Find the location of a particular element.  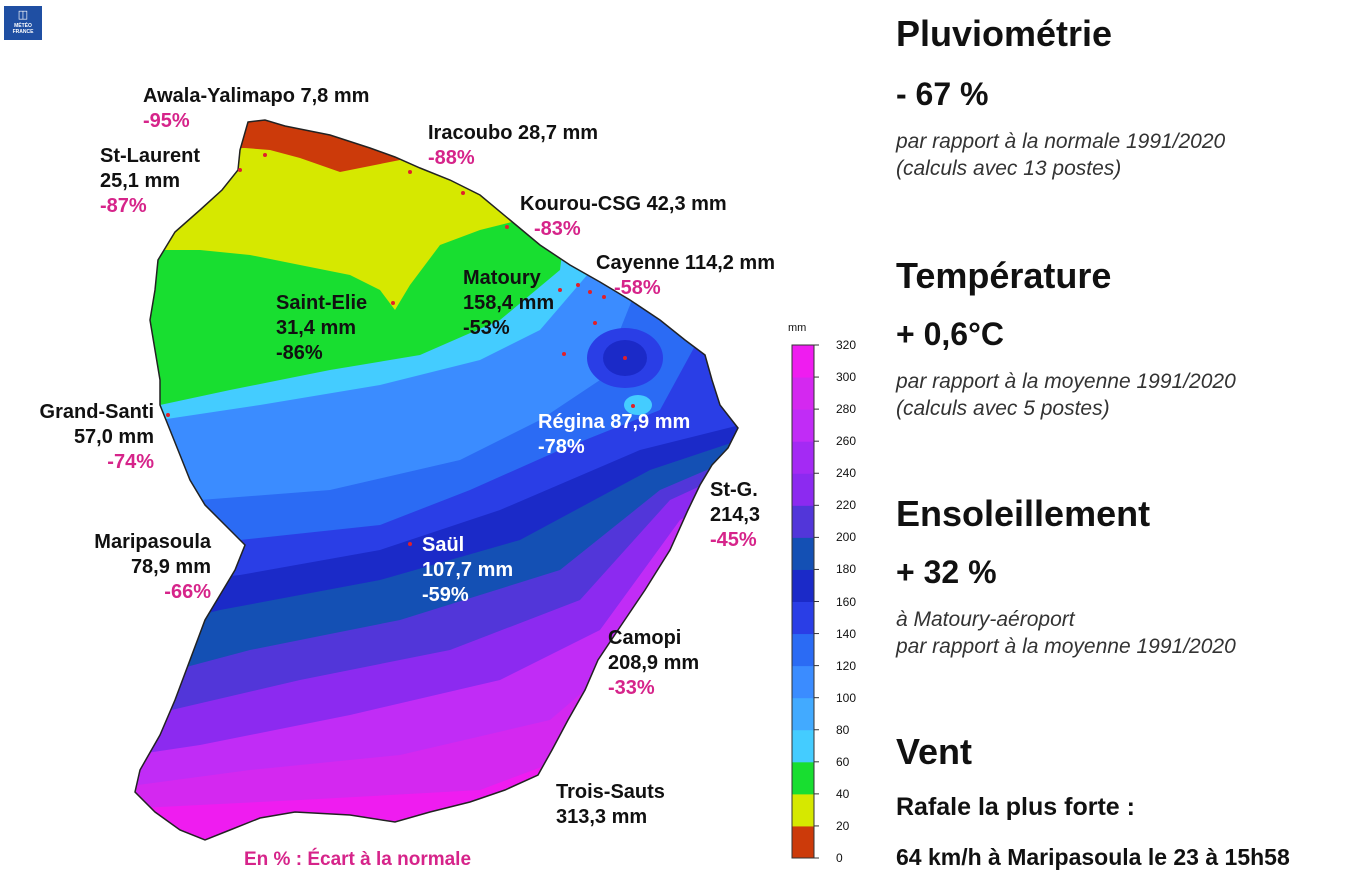

station-pct: -95% is located at coordinates (166, 121).